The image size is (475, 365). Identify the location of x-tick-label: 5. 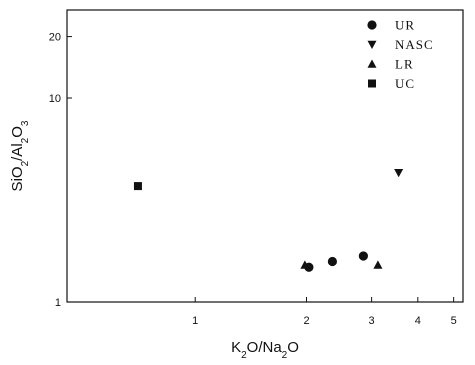
(454, 321).